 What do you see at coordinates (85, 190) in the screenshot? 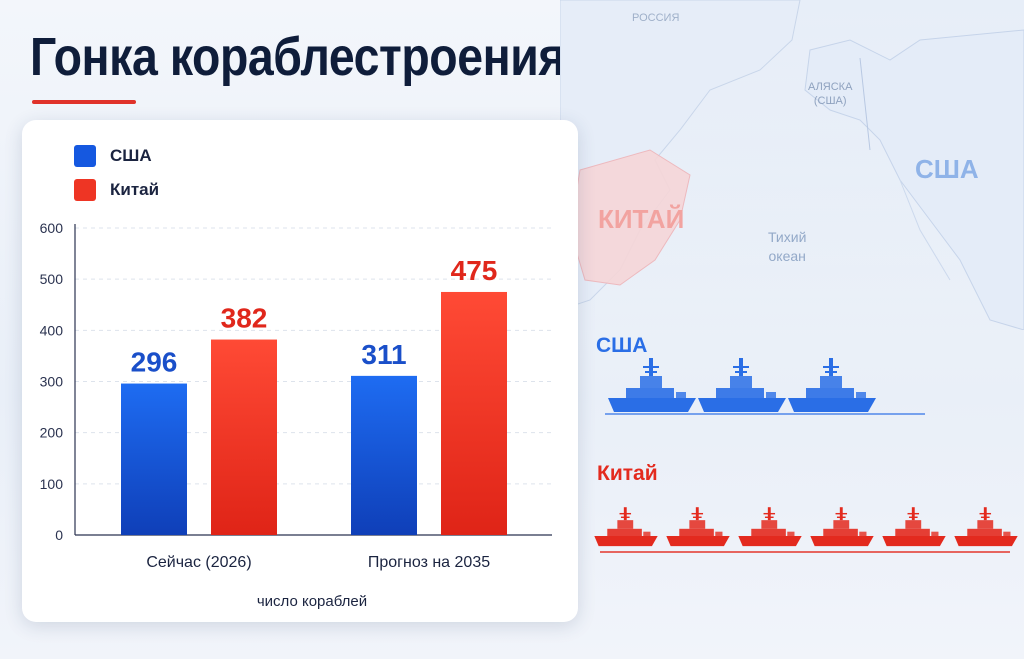
I see `legend-swatch-china` at bounding box center [85, 190].